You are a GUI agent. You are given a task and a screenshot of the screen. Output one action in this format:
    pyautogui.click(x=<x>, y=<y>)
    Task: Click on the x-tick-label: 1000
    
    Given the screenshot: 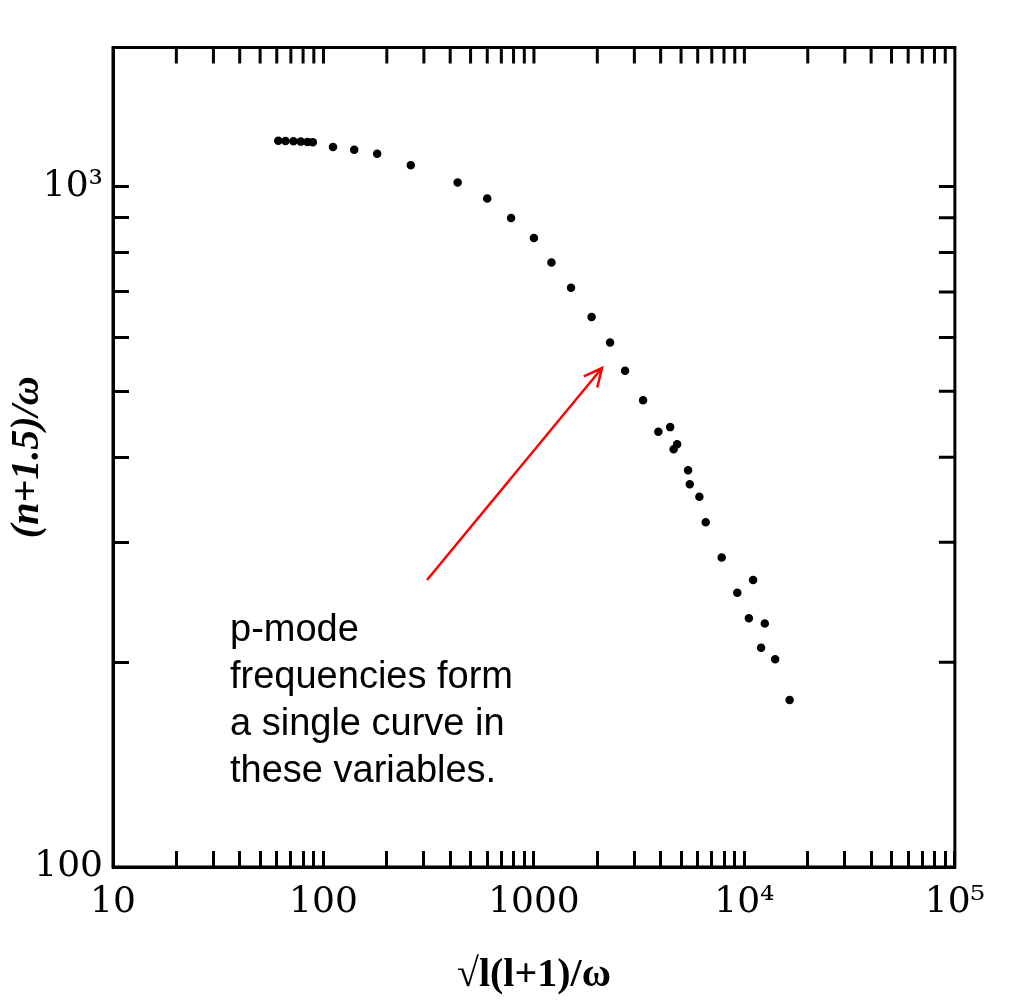 What is the action you would take?
    pyautogui.click(x=534, y=899)
    